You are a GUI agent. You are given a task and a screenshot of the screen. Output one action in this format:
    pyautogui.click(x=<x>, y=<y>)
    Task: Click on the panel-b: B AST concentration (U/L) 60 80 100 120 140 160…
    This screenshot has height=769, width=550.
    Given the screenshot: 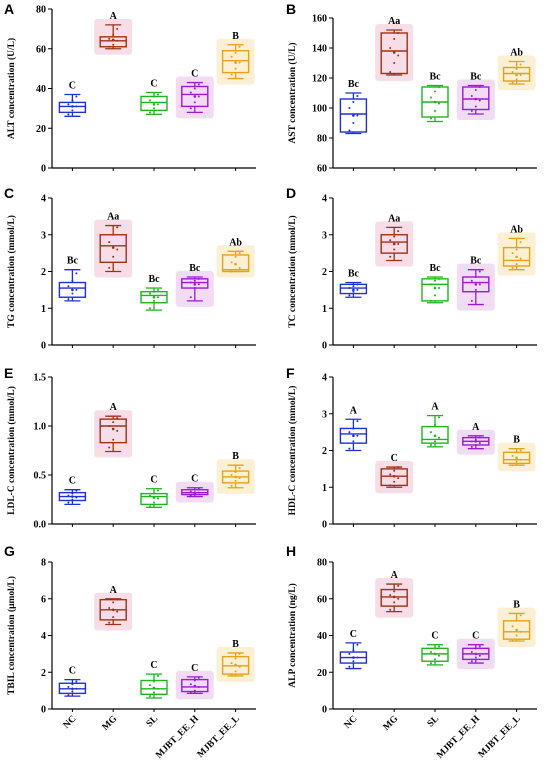 What is the action you would take?
    pyautogui.click(x=411, y=88)
    